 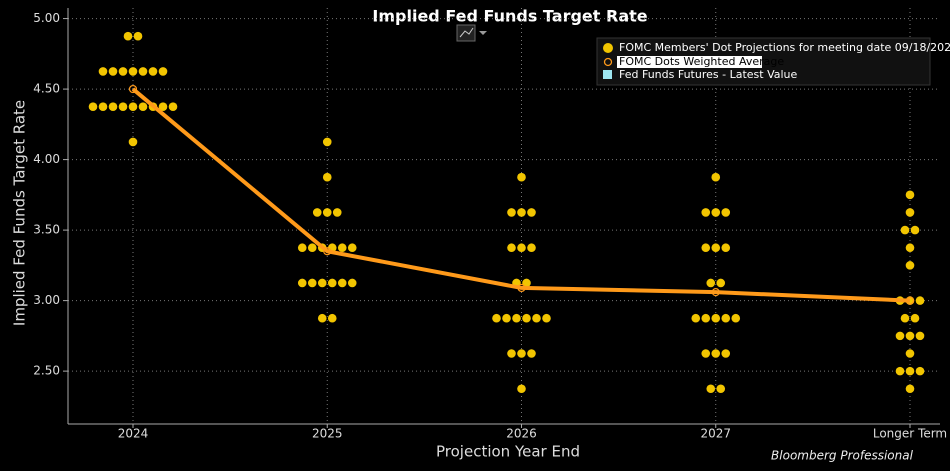 What do you see at coordinates (46, 371) in the screenshot?
I see `y-tick-label: 2.50` at bounding box center [46, 371].